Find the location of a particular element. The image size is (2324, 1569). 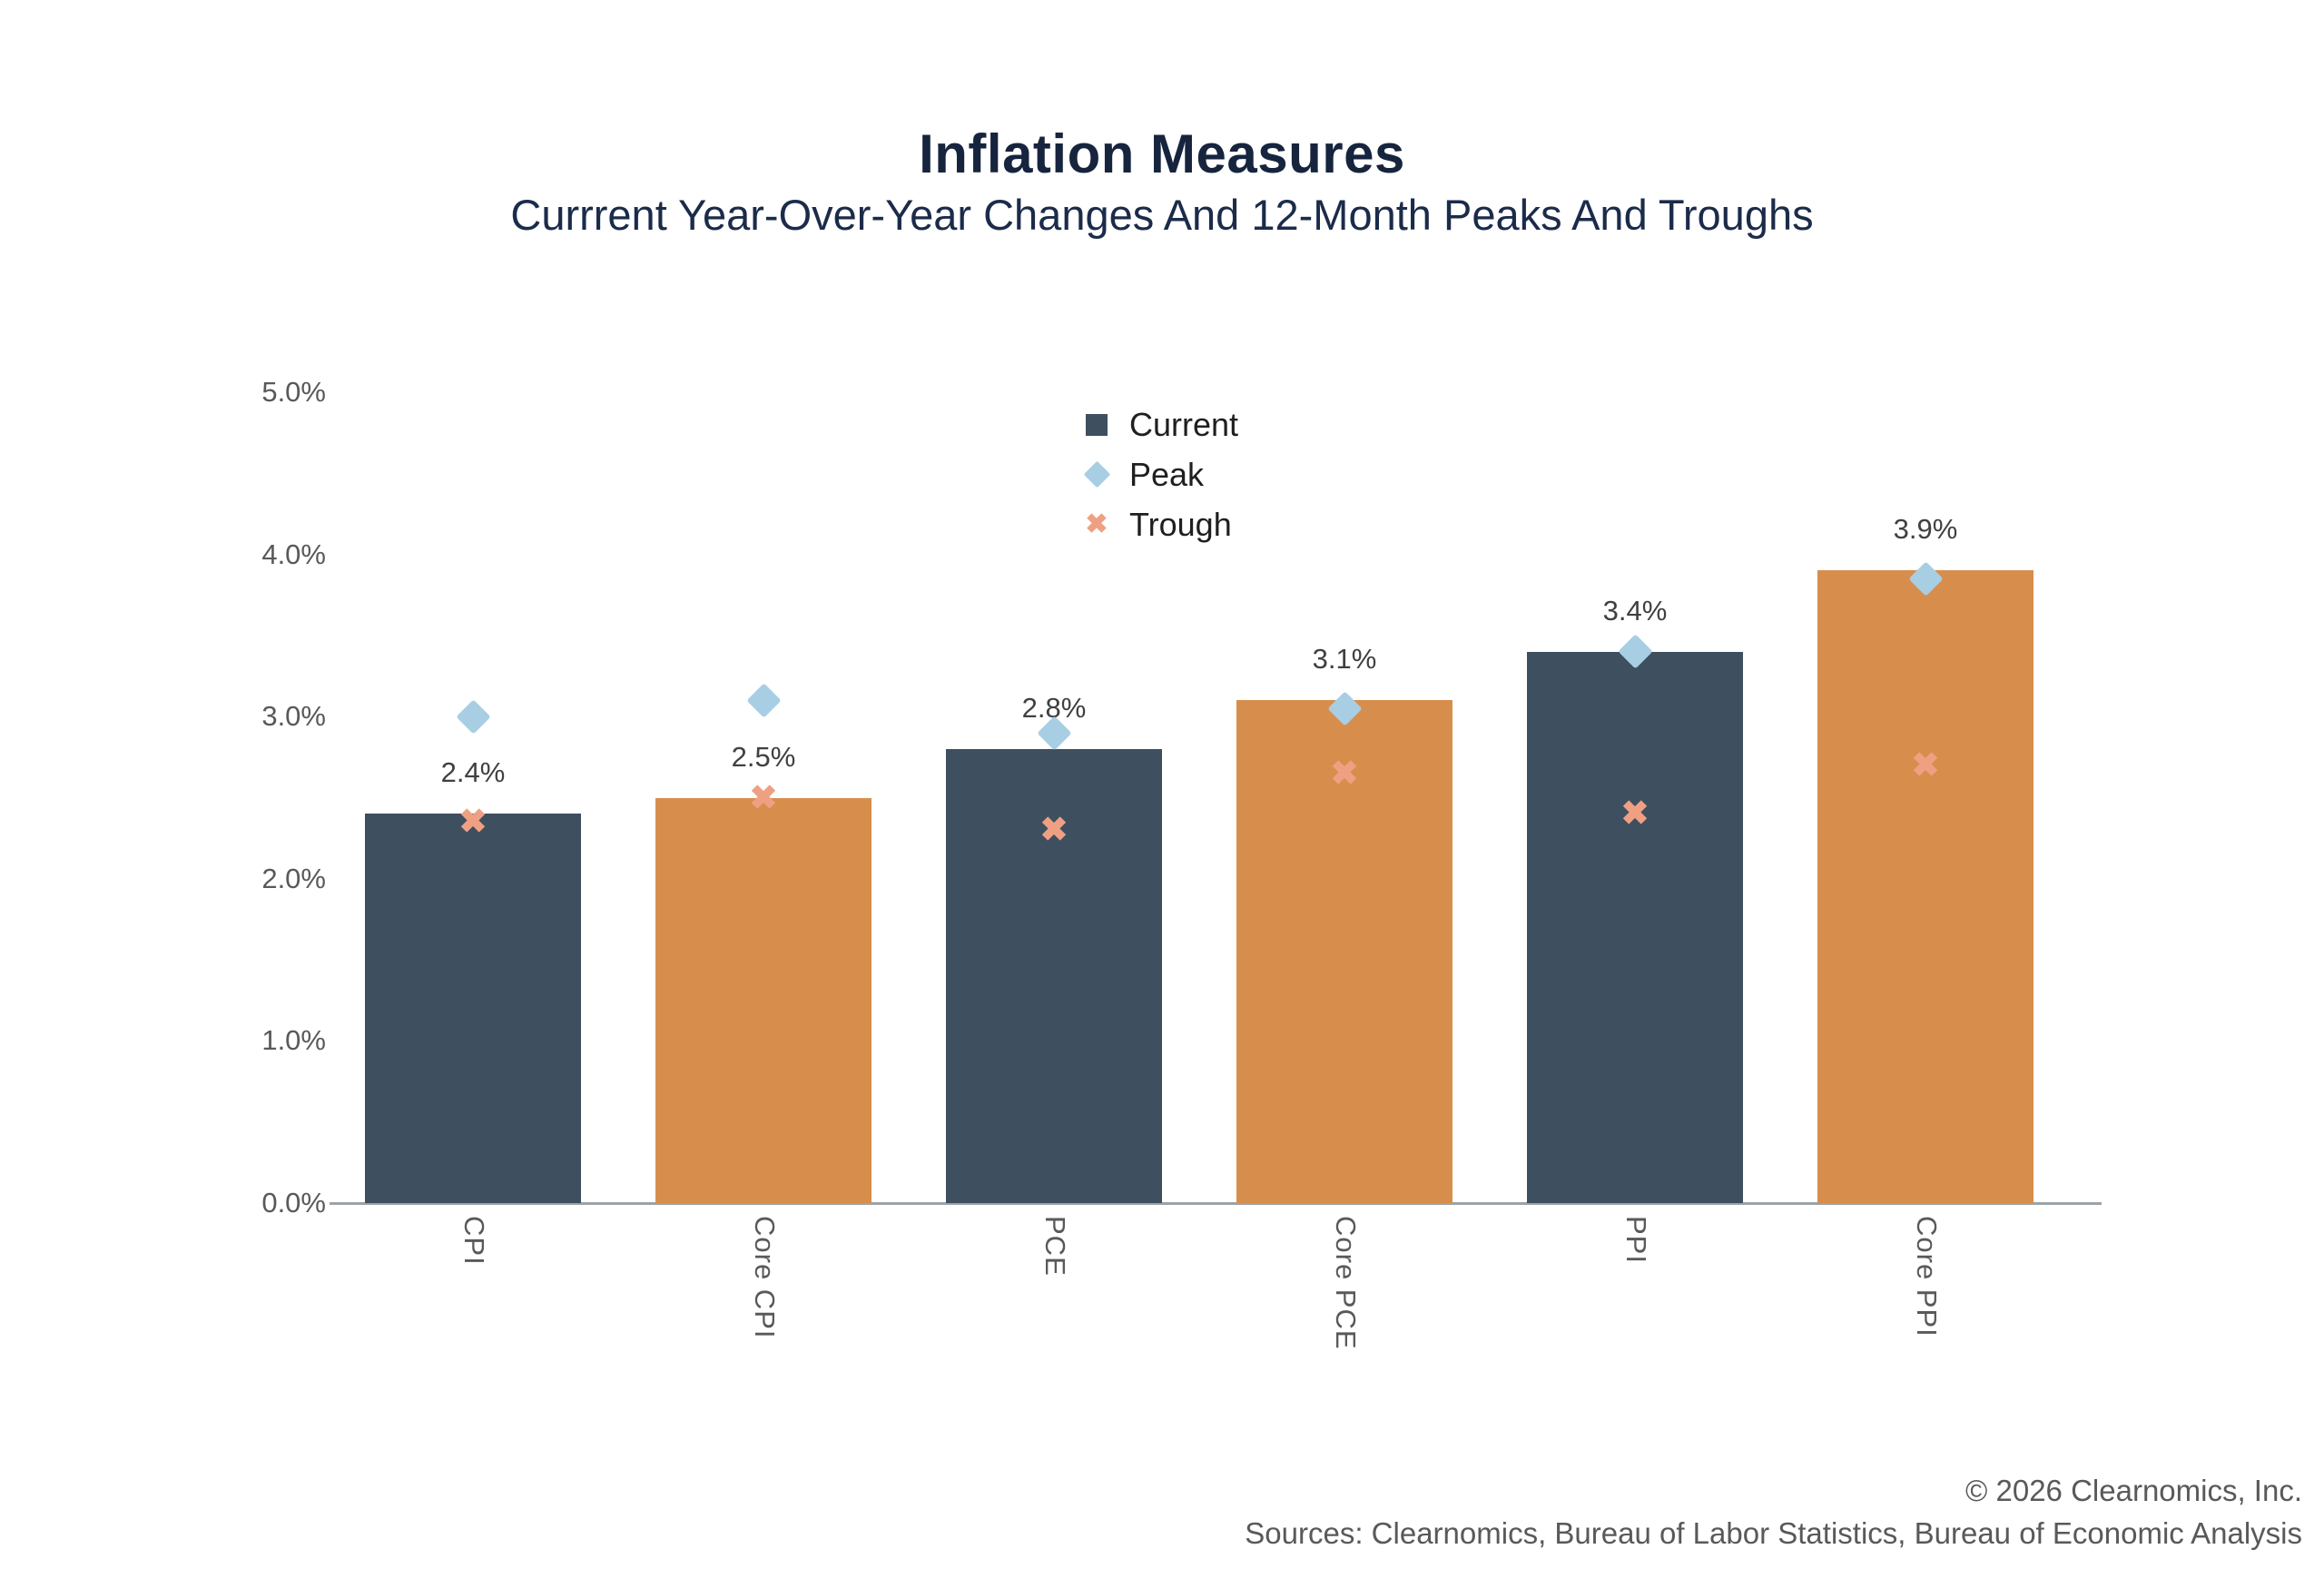

x-axis-label-core-cpi: Core CPI is located at coordinates (765, 1278).